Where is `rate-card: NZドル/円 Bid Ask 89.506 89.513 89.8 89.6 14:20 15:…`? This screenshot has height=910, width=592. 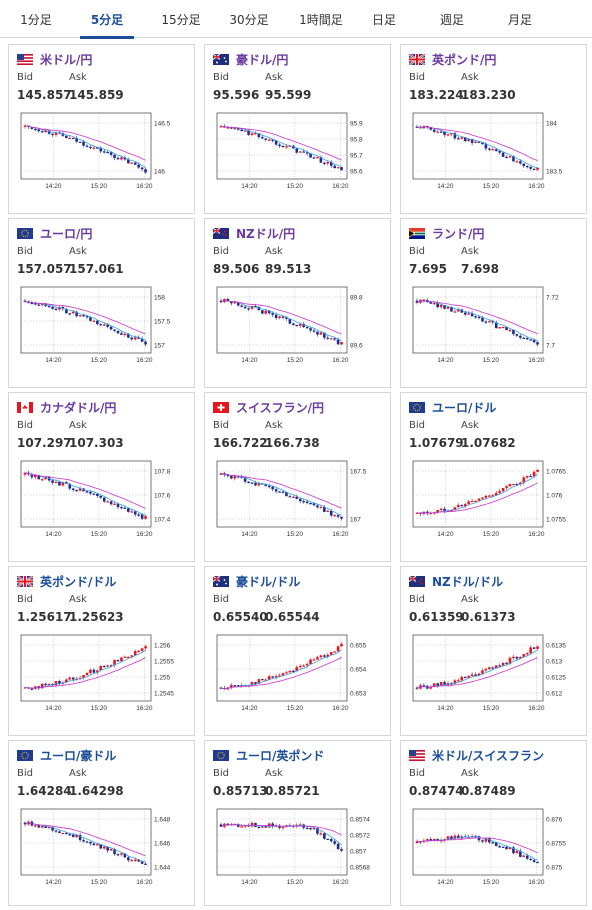
rate-card: NZドル/円 Bid Ask 89.506 89.513 89.8 89.6 14:20 15:… is located at coordinates (297, 303).